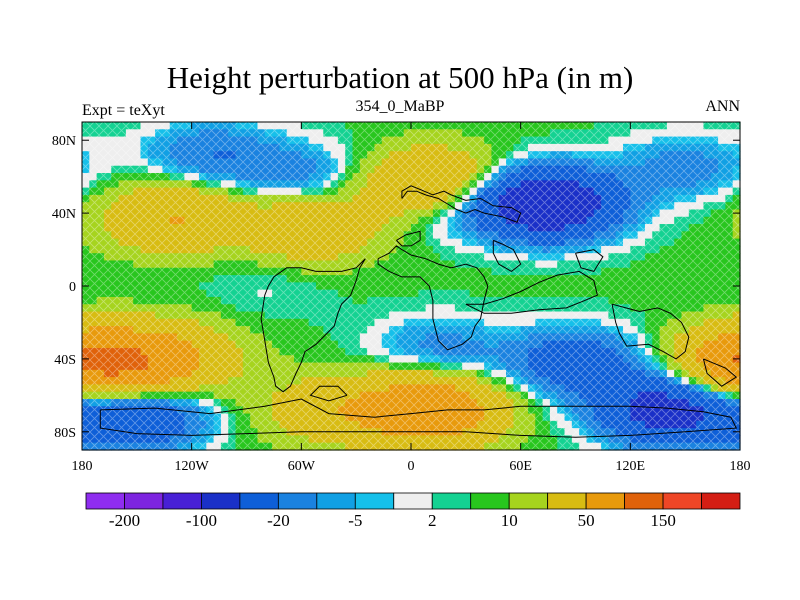 The image size is (800, 600). What do you see at coordinates (400, 77) in the screenshot?
I see `chart-title: Height perturbation at 500 hPa (in m)` at bounding box center [400, 77].